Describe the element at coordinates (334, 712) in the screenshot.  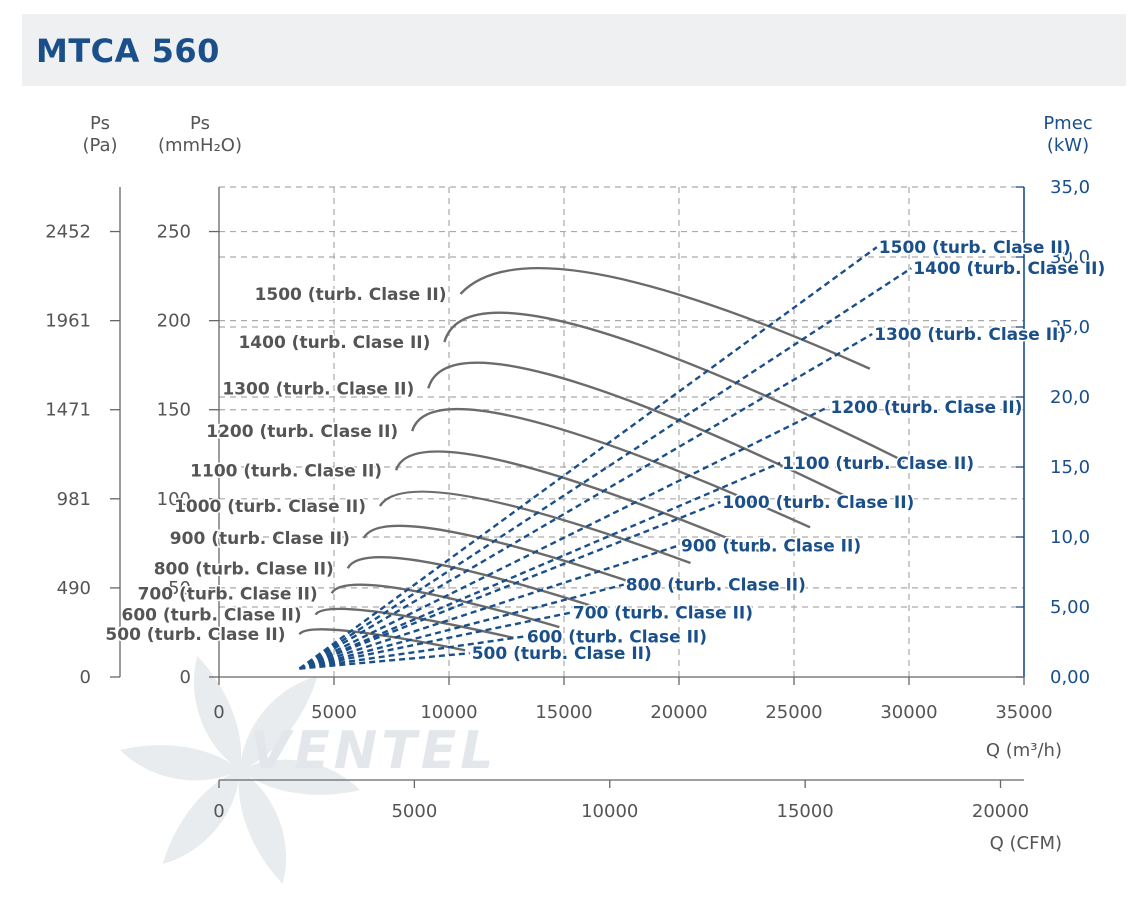
I see `q-tick-label: 5000` at that location.